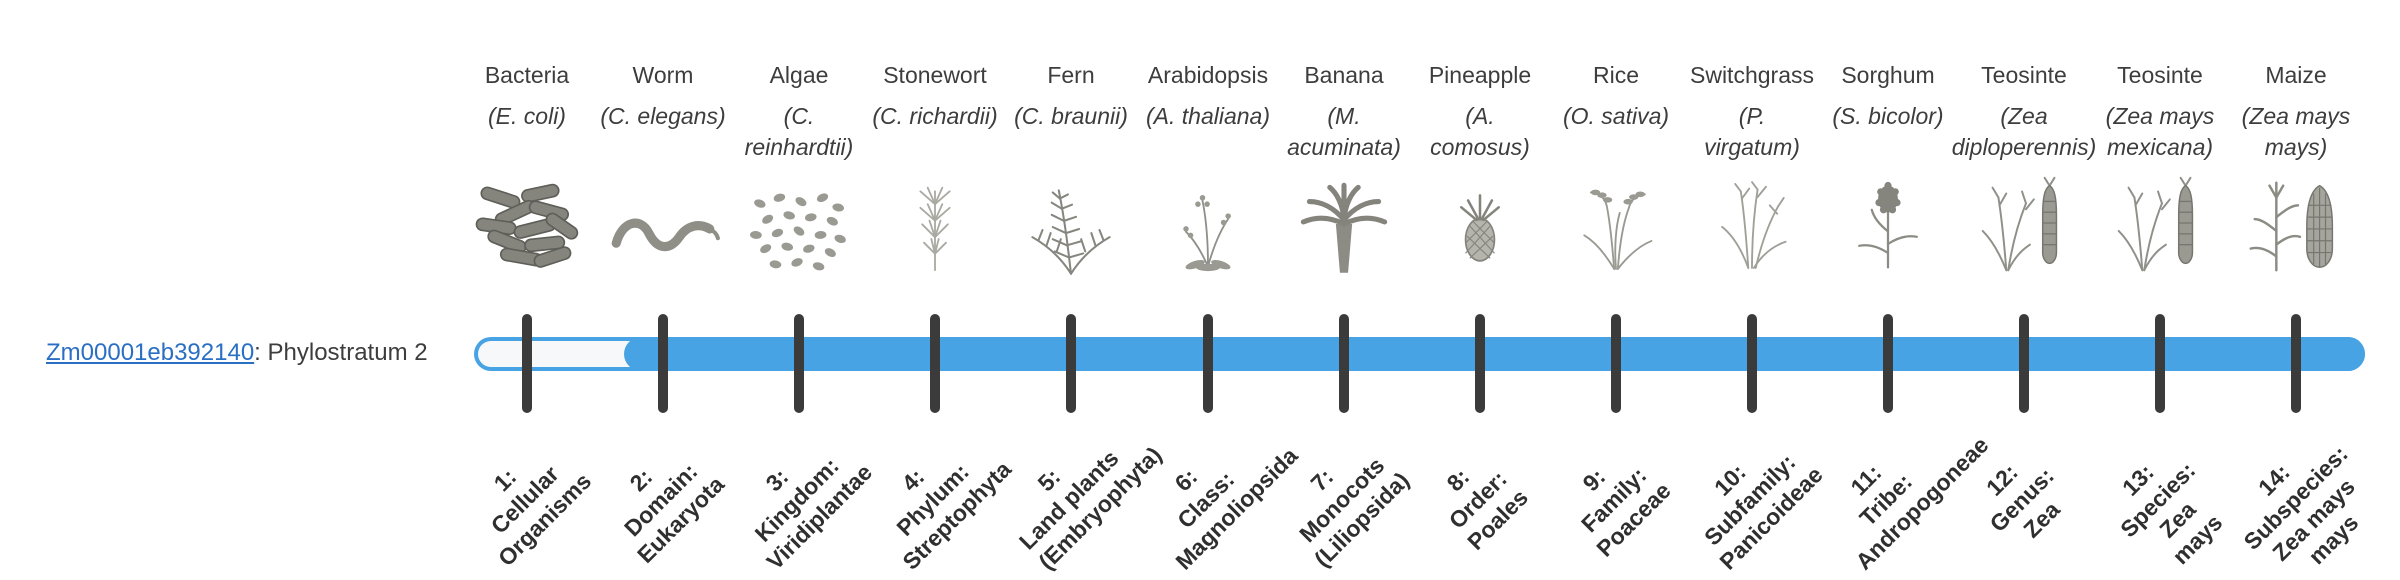  What do you see at coordinates (1888, 75) in the screenshot?
I see `organism-common-name: Sorghum` at bounding box center [1888, 75].